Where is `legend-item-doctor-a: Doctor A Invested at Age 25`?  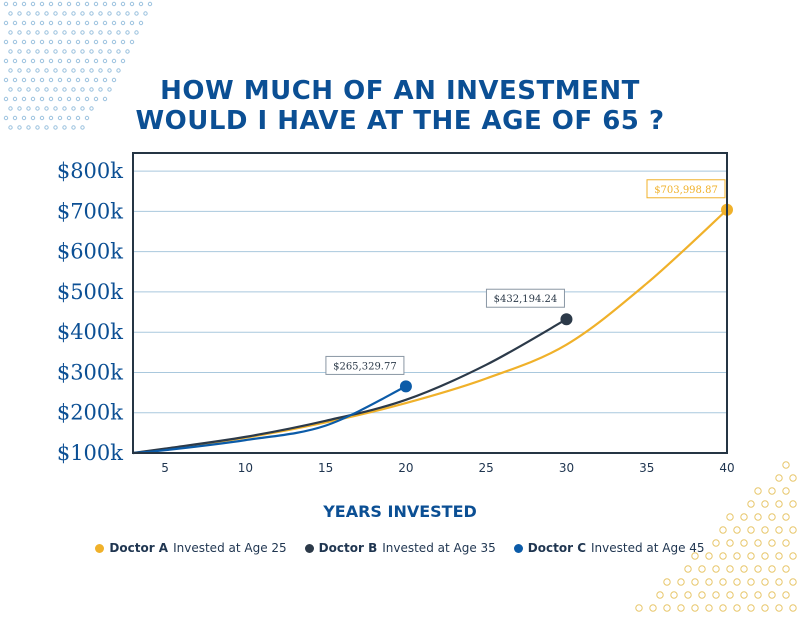
legend-item-doctor-a: Doctor A Invested at Age 25 is located at coordinates (191, 548).